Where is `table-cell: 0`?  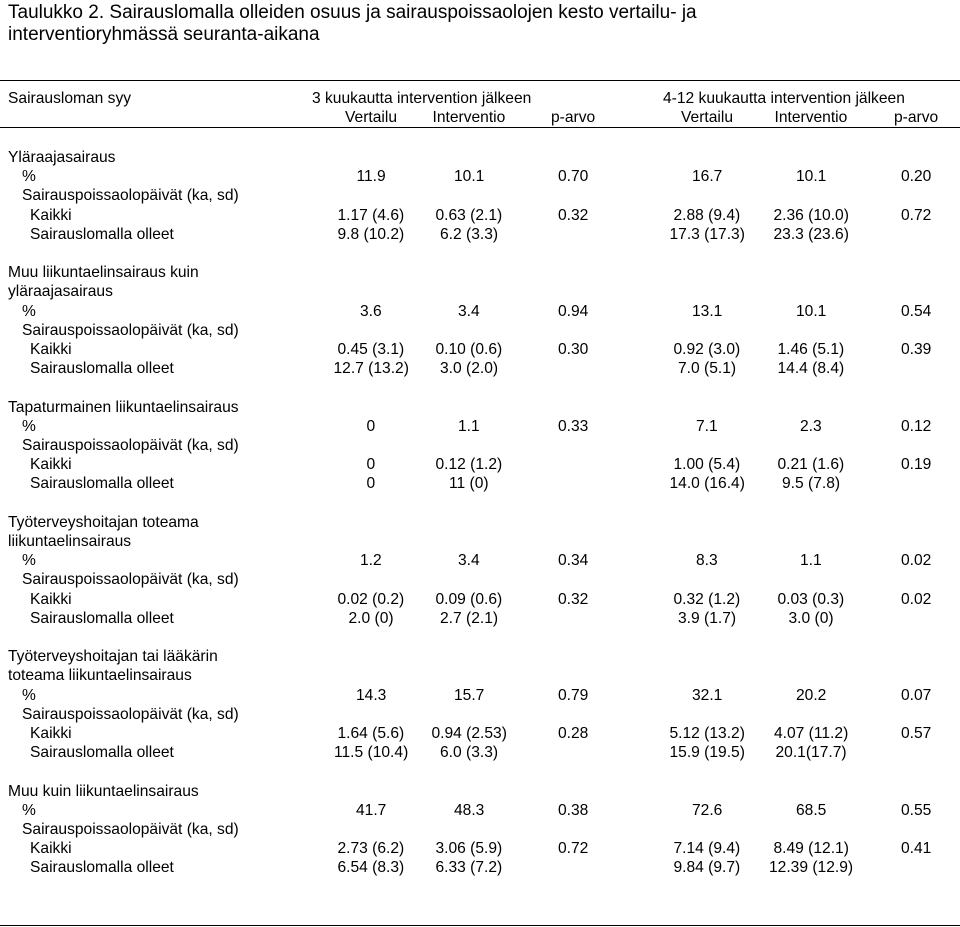
table-cell: 0 is located at coordinates (371, 484).